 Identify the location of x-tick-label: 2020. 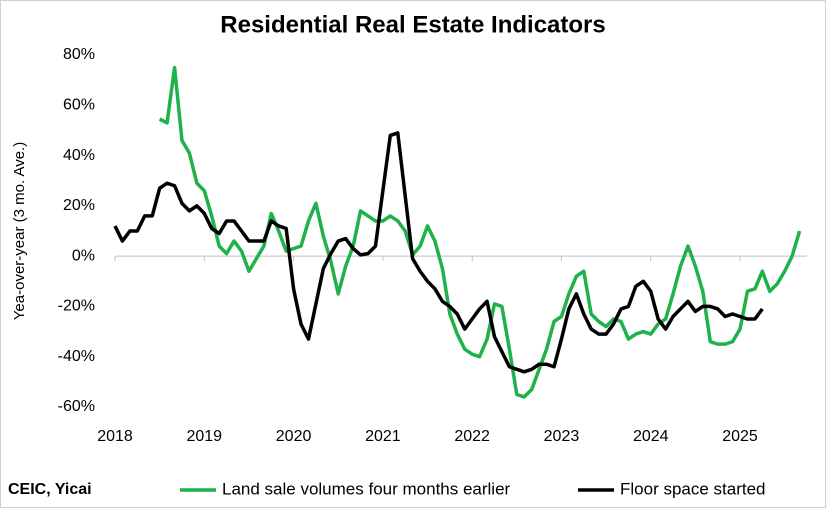
(294, 436).